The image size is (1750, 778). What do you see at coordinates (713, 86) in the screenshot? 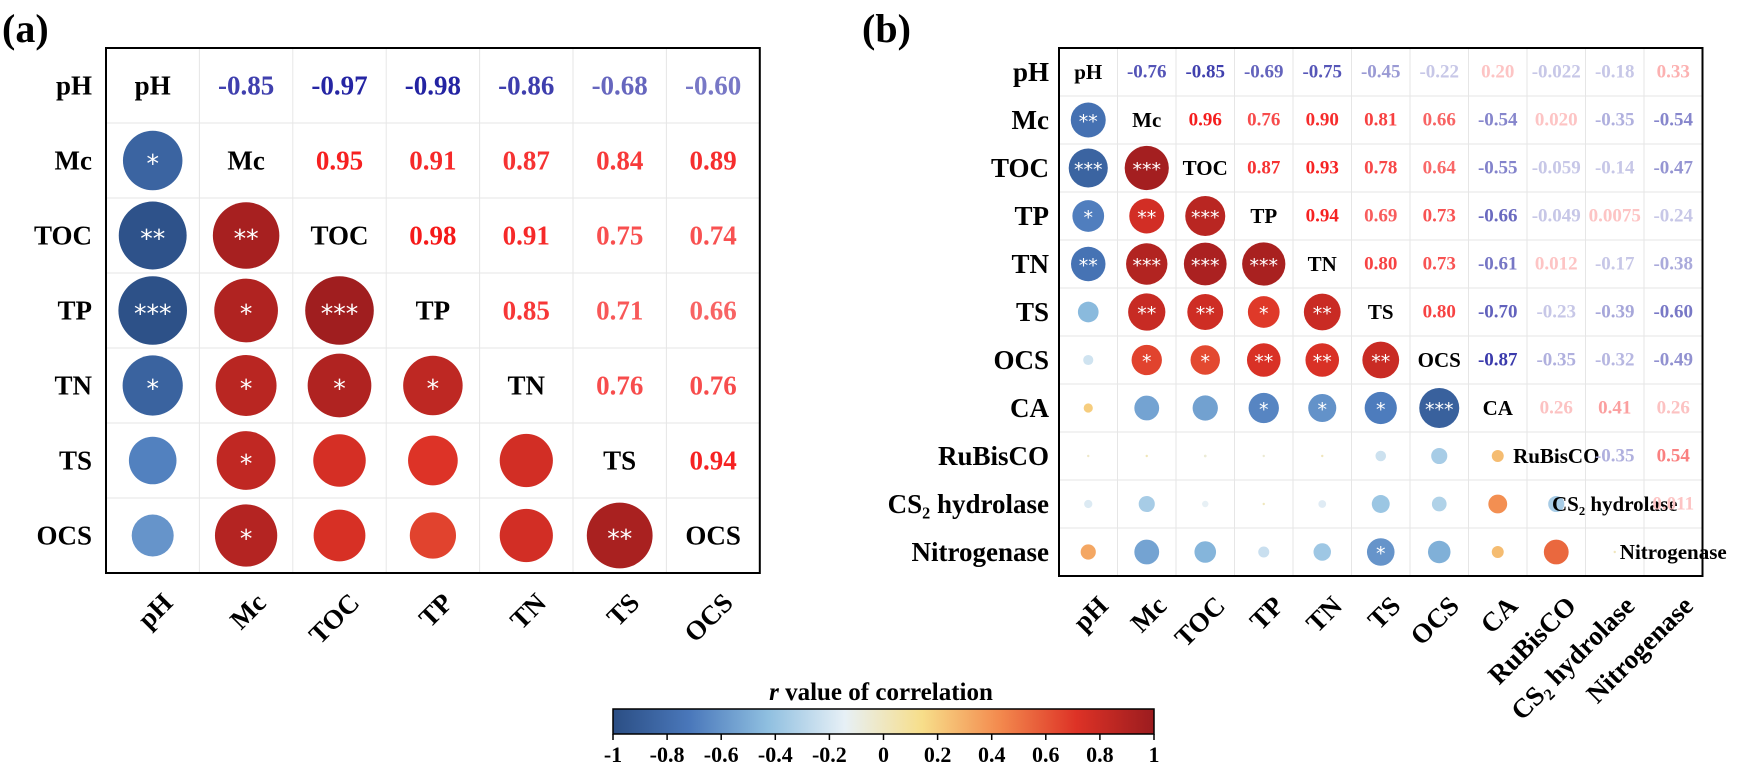
I see `correlation-value: -0.60` at bounding box center [713, 86].